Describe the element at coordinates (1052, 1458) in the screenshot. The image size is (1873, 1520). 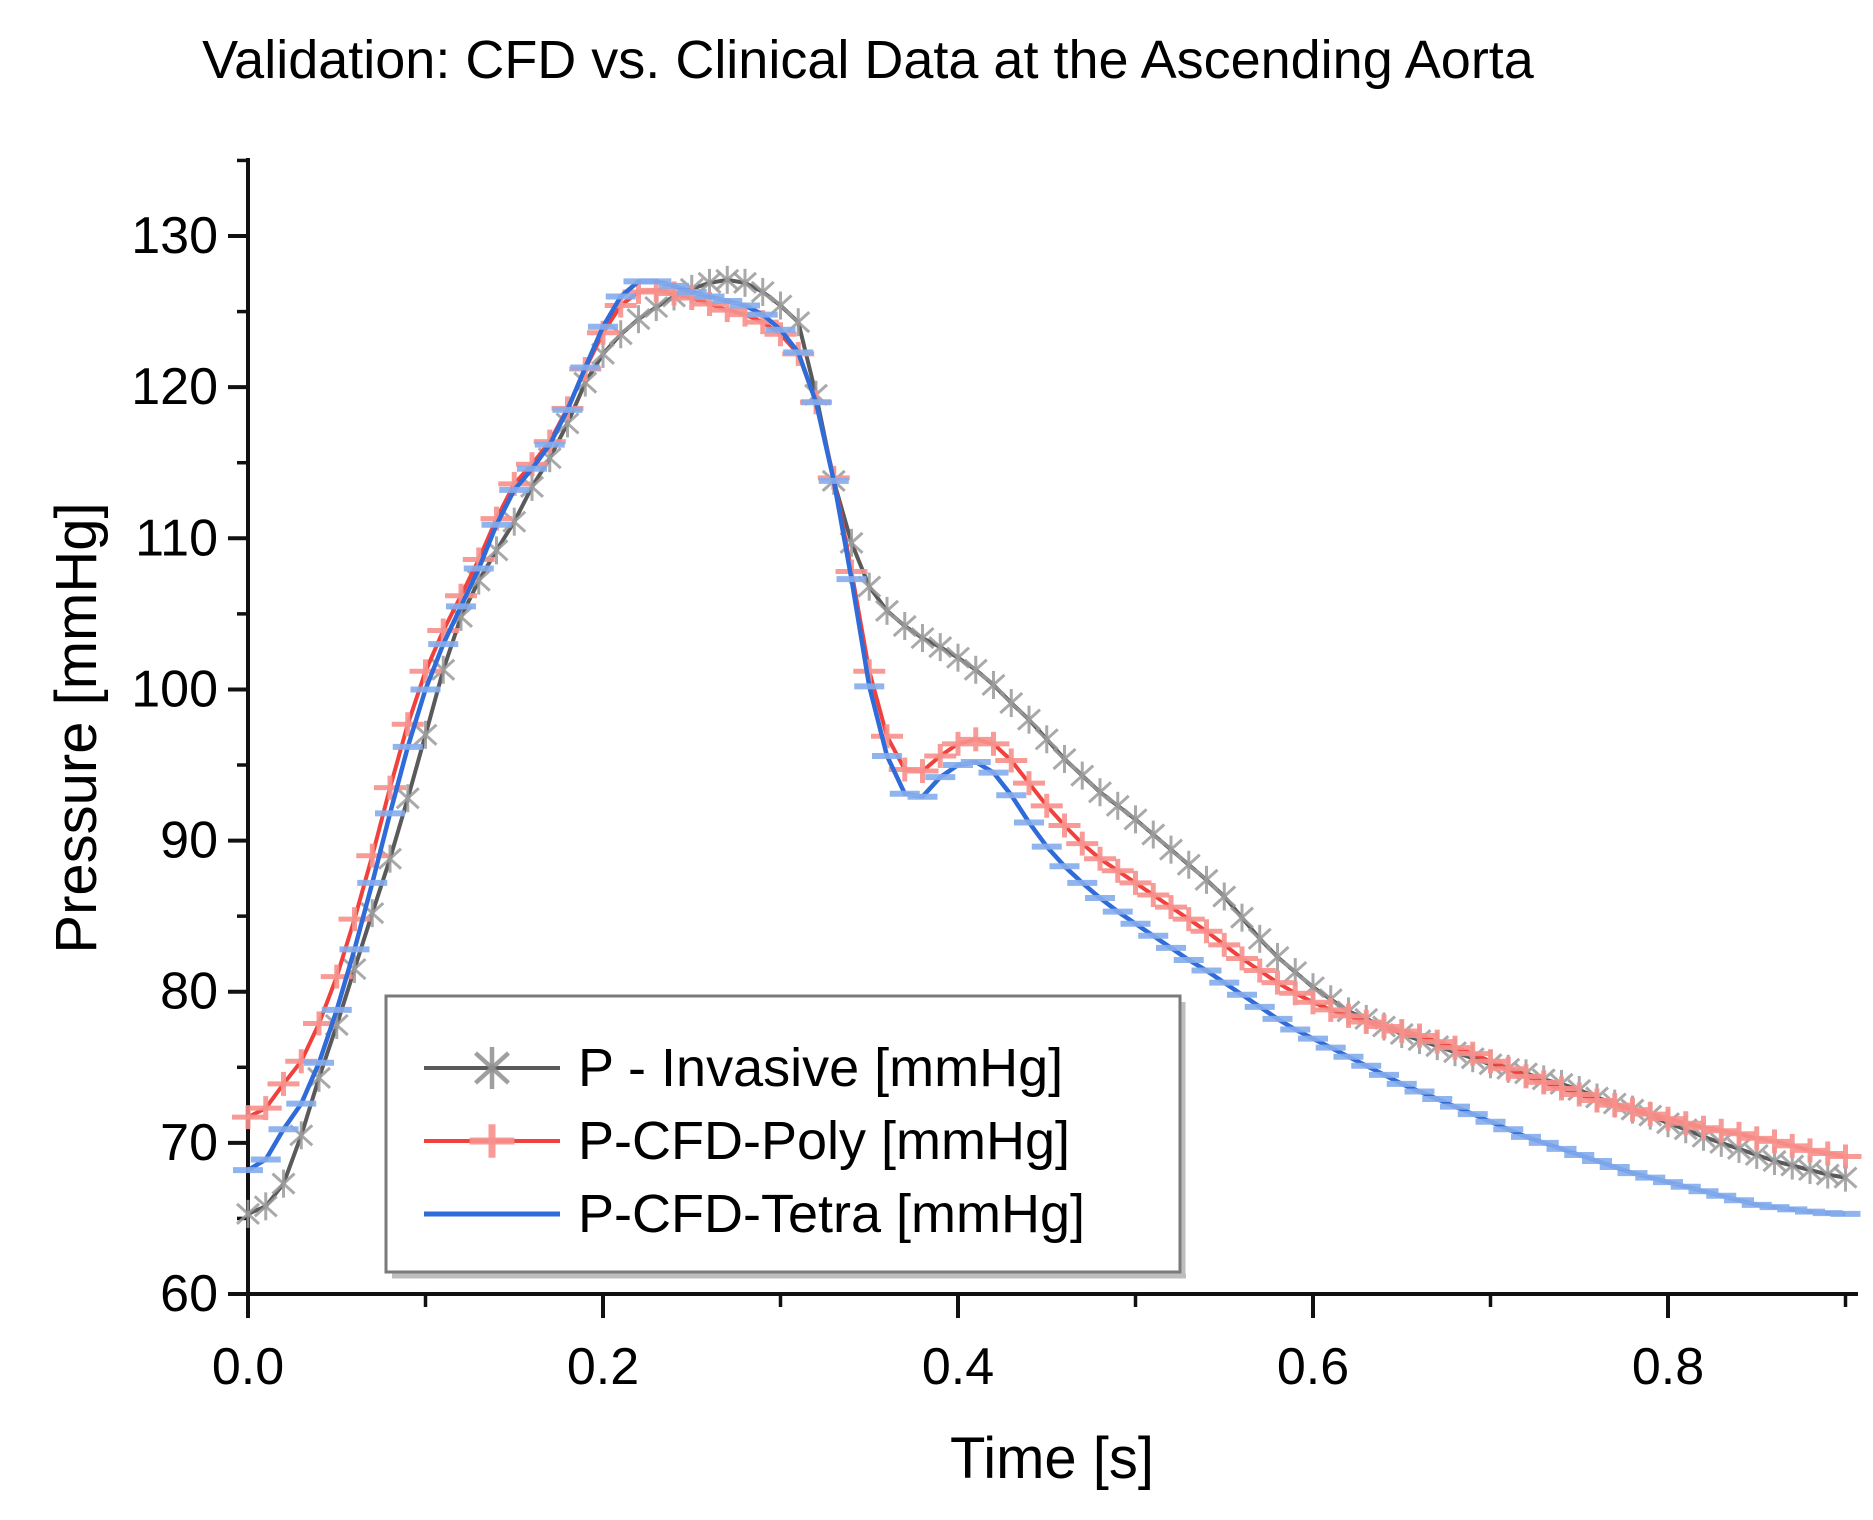
I see `x-axis-title: Time [s]` at that location.